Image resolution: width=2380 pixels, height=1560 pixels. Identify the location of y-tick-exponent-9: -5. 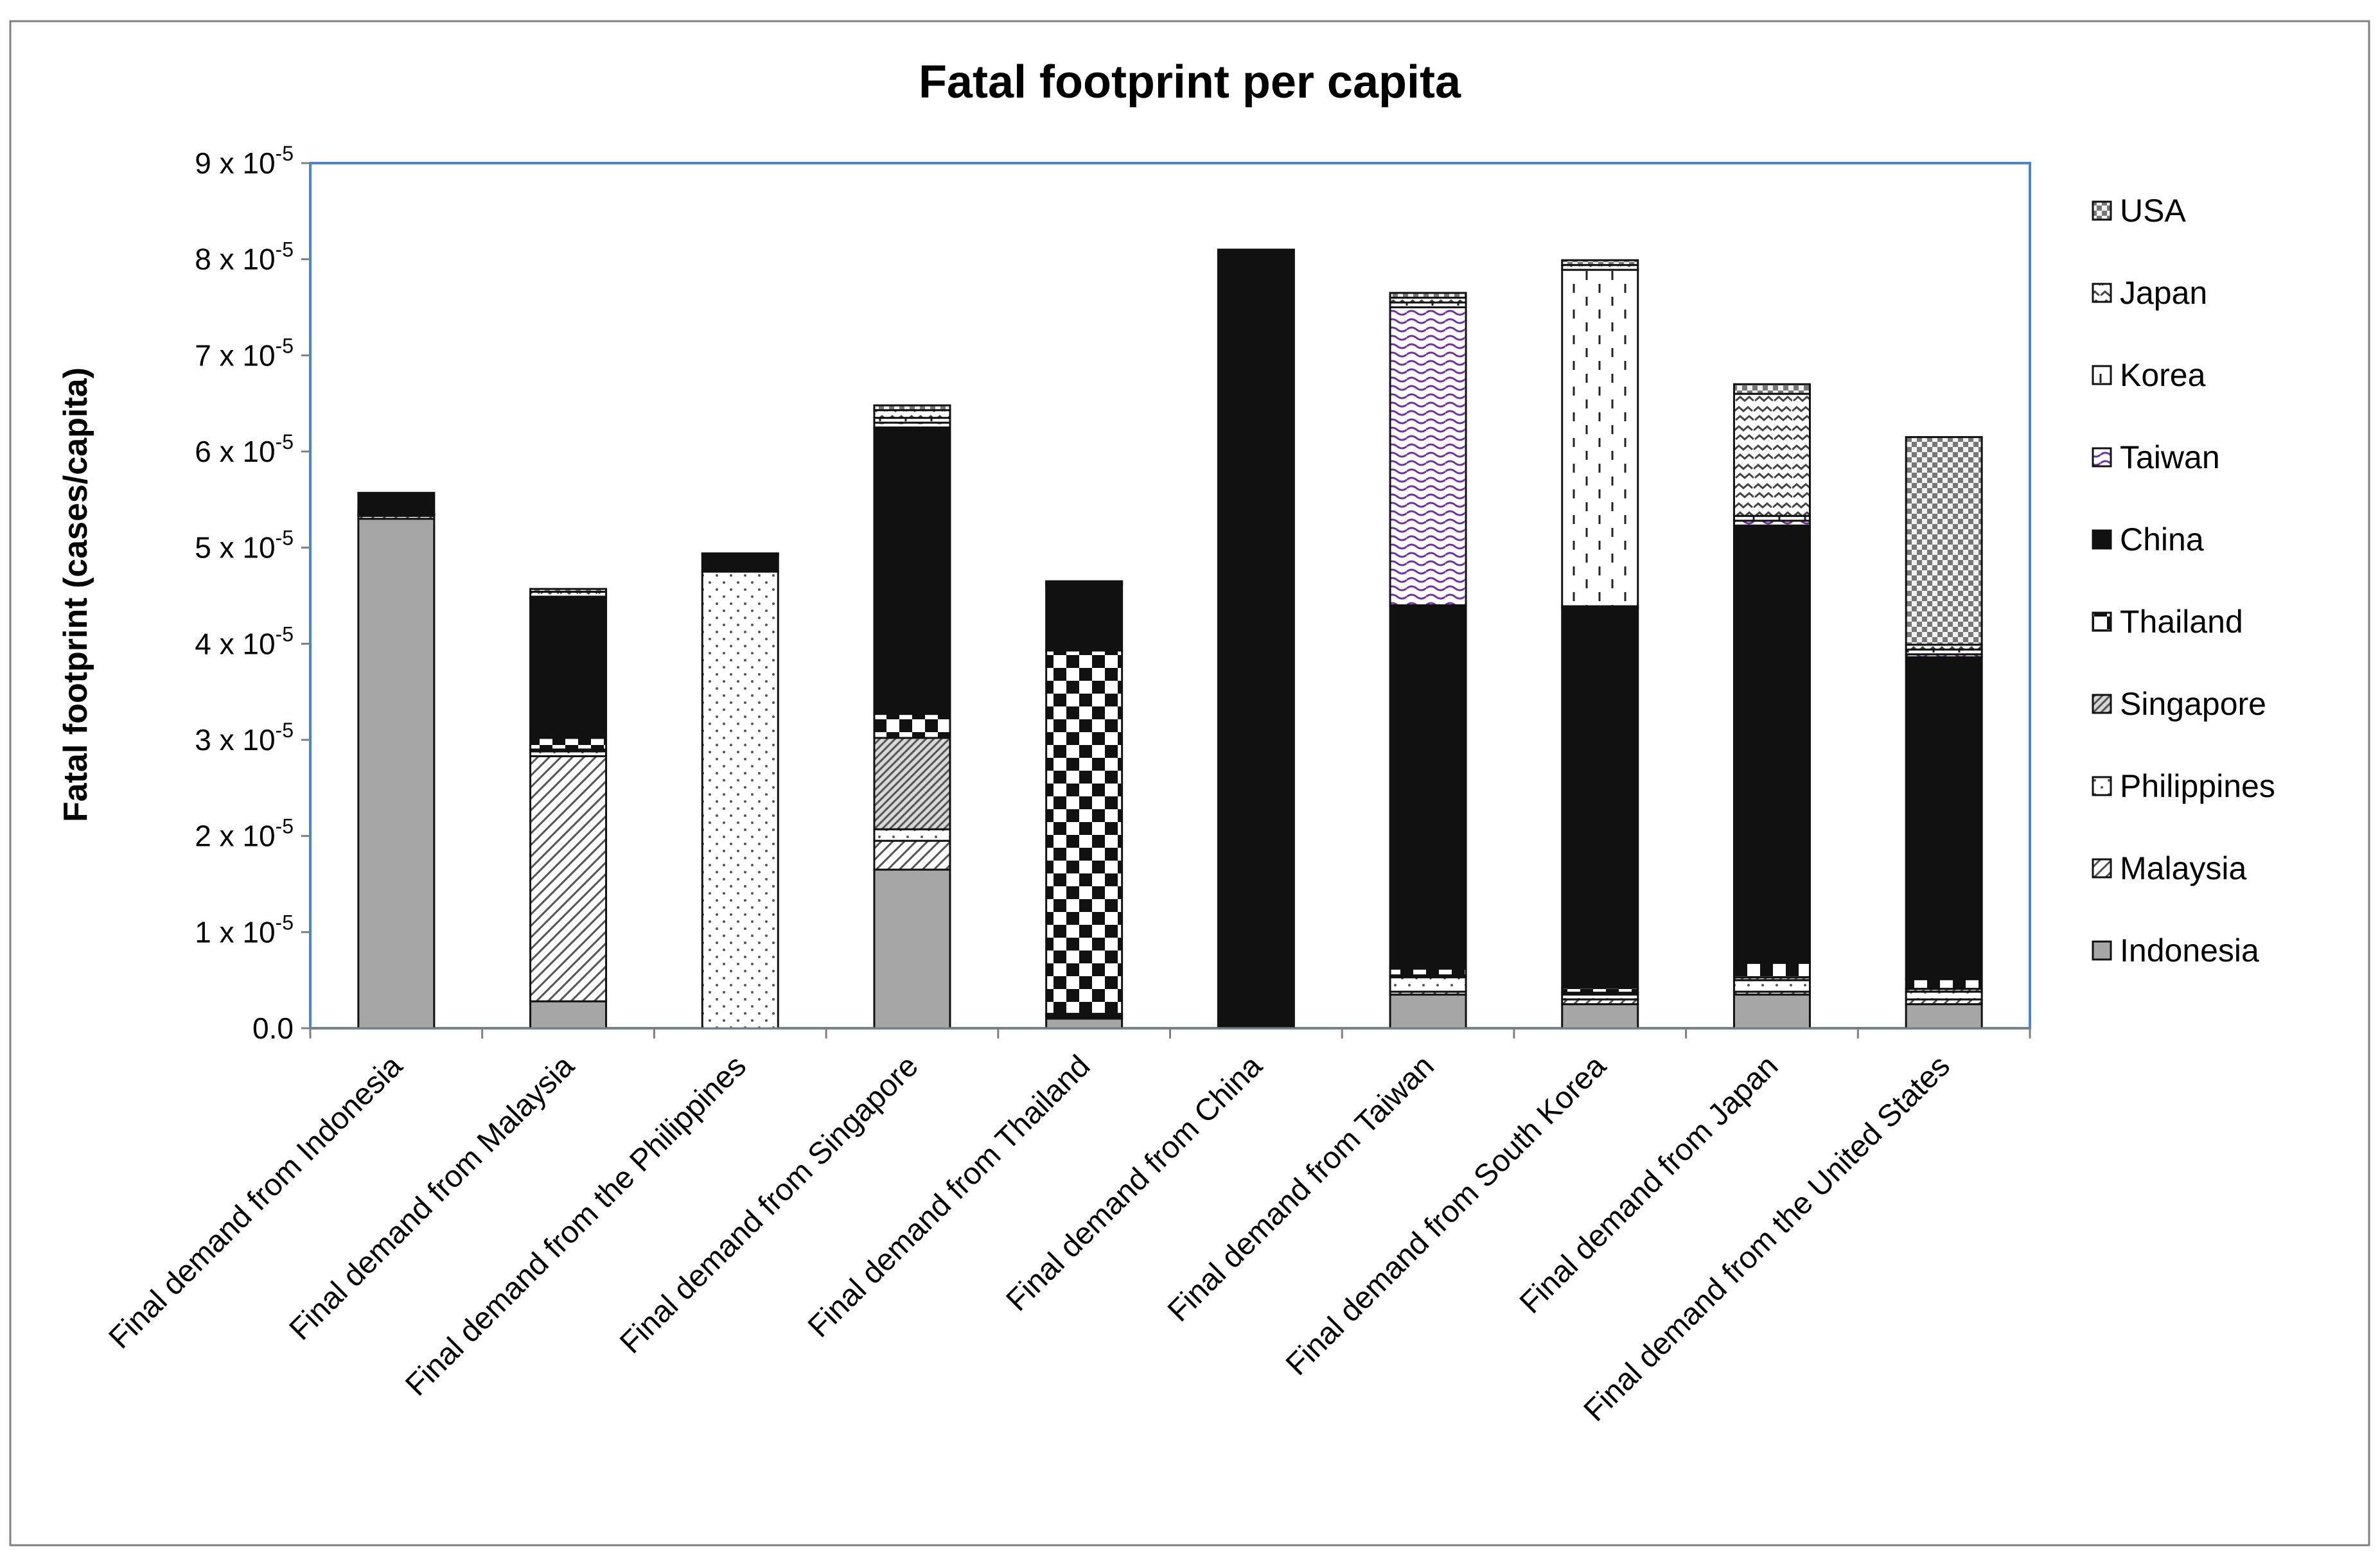
(285, 153).